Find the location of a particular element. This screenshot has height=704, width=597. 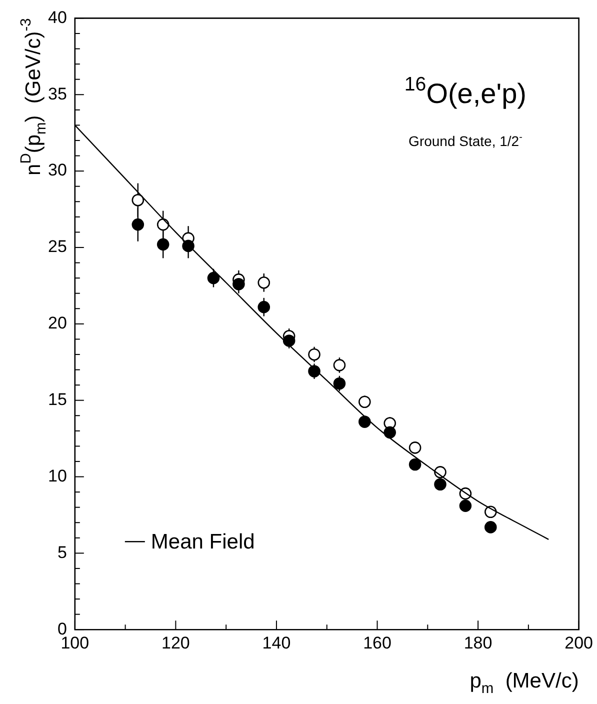

x-tick-label: 160 is located at coordinates (377, 642).